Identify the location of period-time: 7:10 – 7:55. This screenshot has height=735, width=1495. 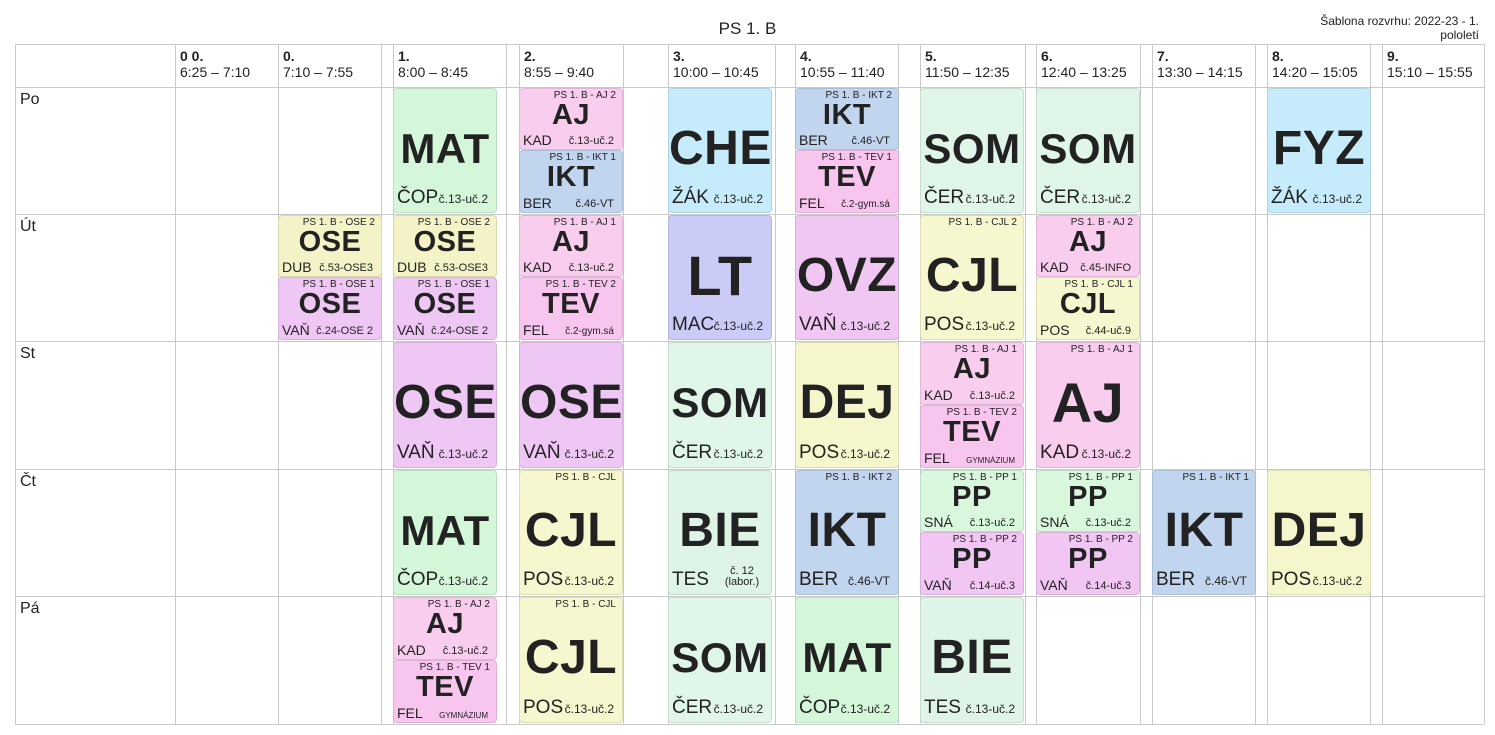
(318, 72).